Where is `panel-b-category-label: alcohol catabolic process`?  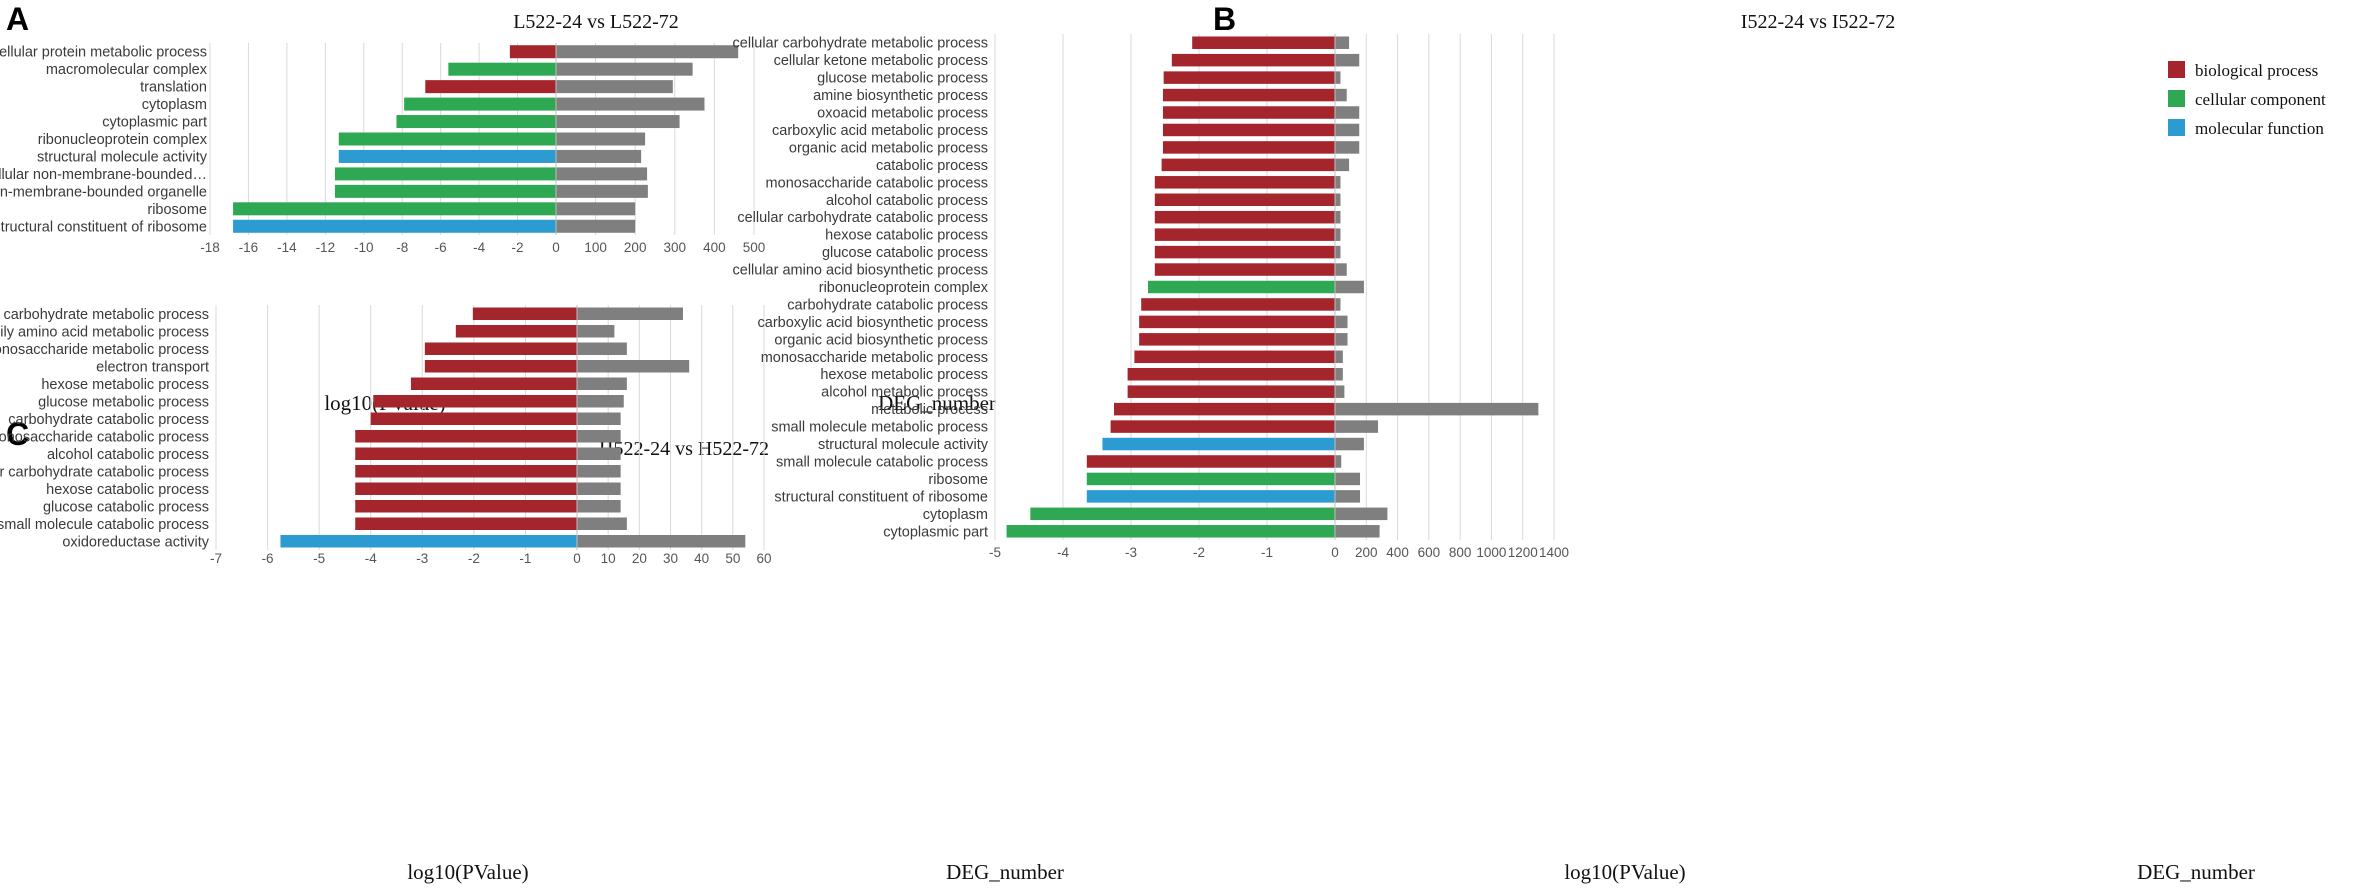 panel-b-category-label: alcohol catabolic process is located at coordinates (907, 201).